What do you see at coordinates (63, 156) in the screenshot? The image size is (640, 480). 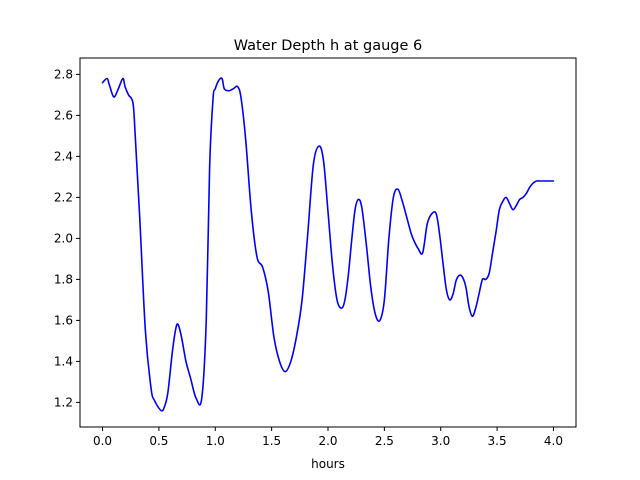 I see `y-tick-label: 2.4` at bounding box center [63, 156].